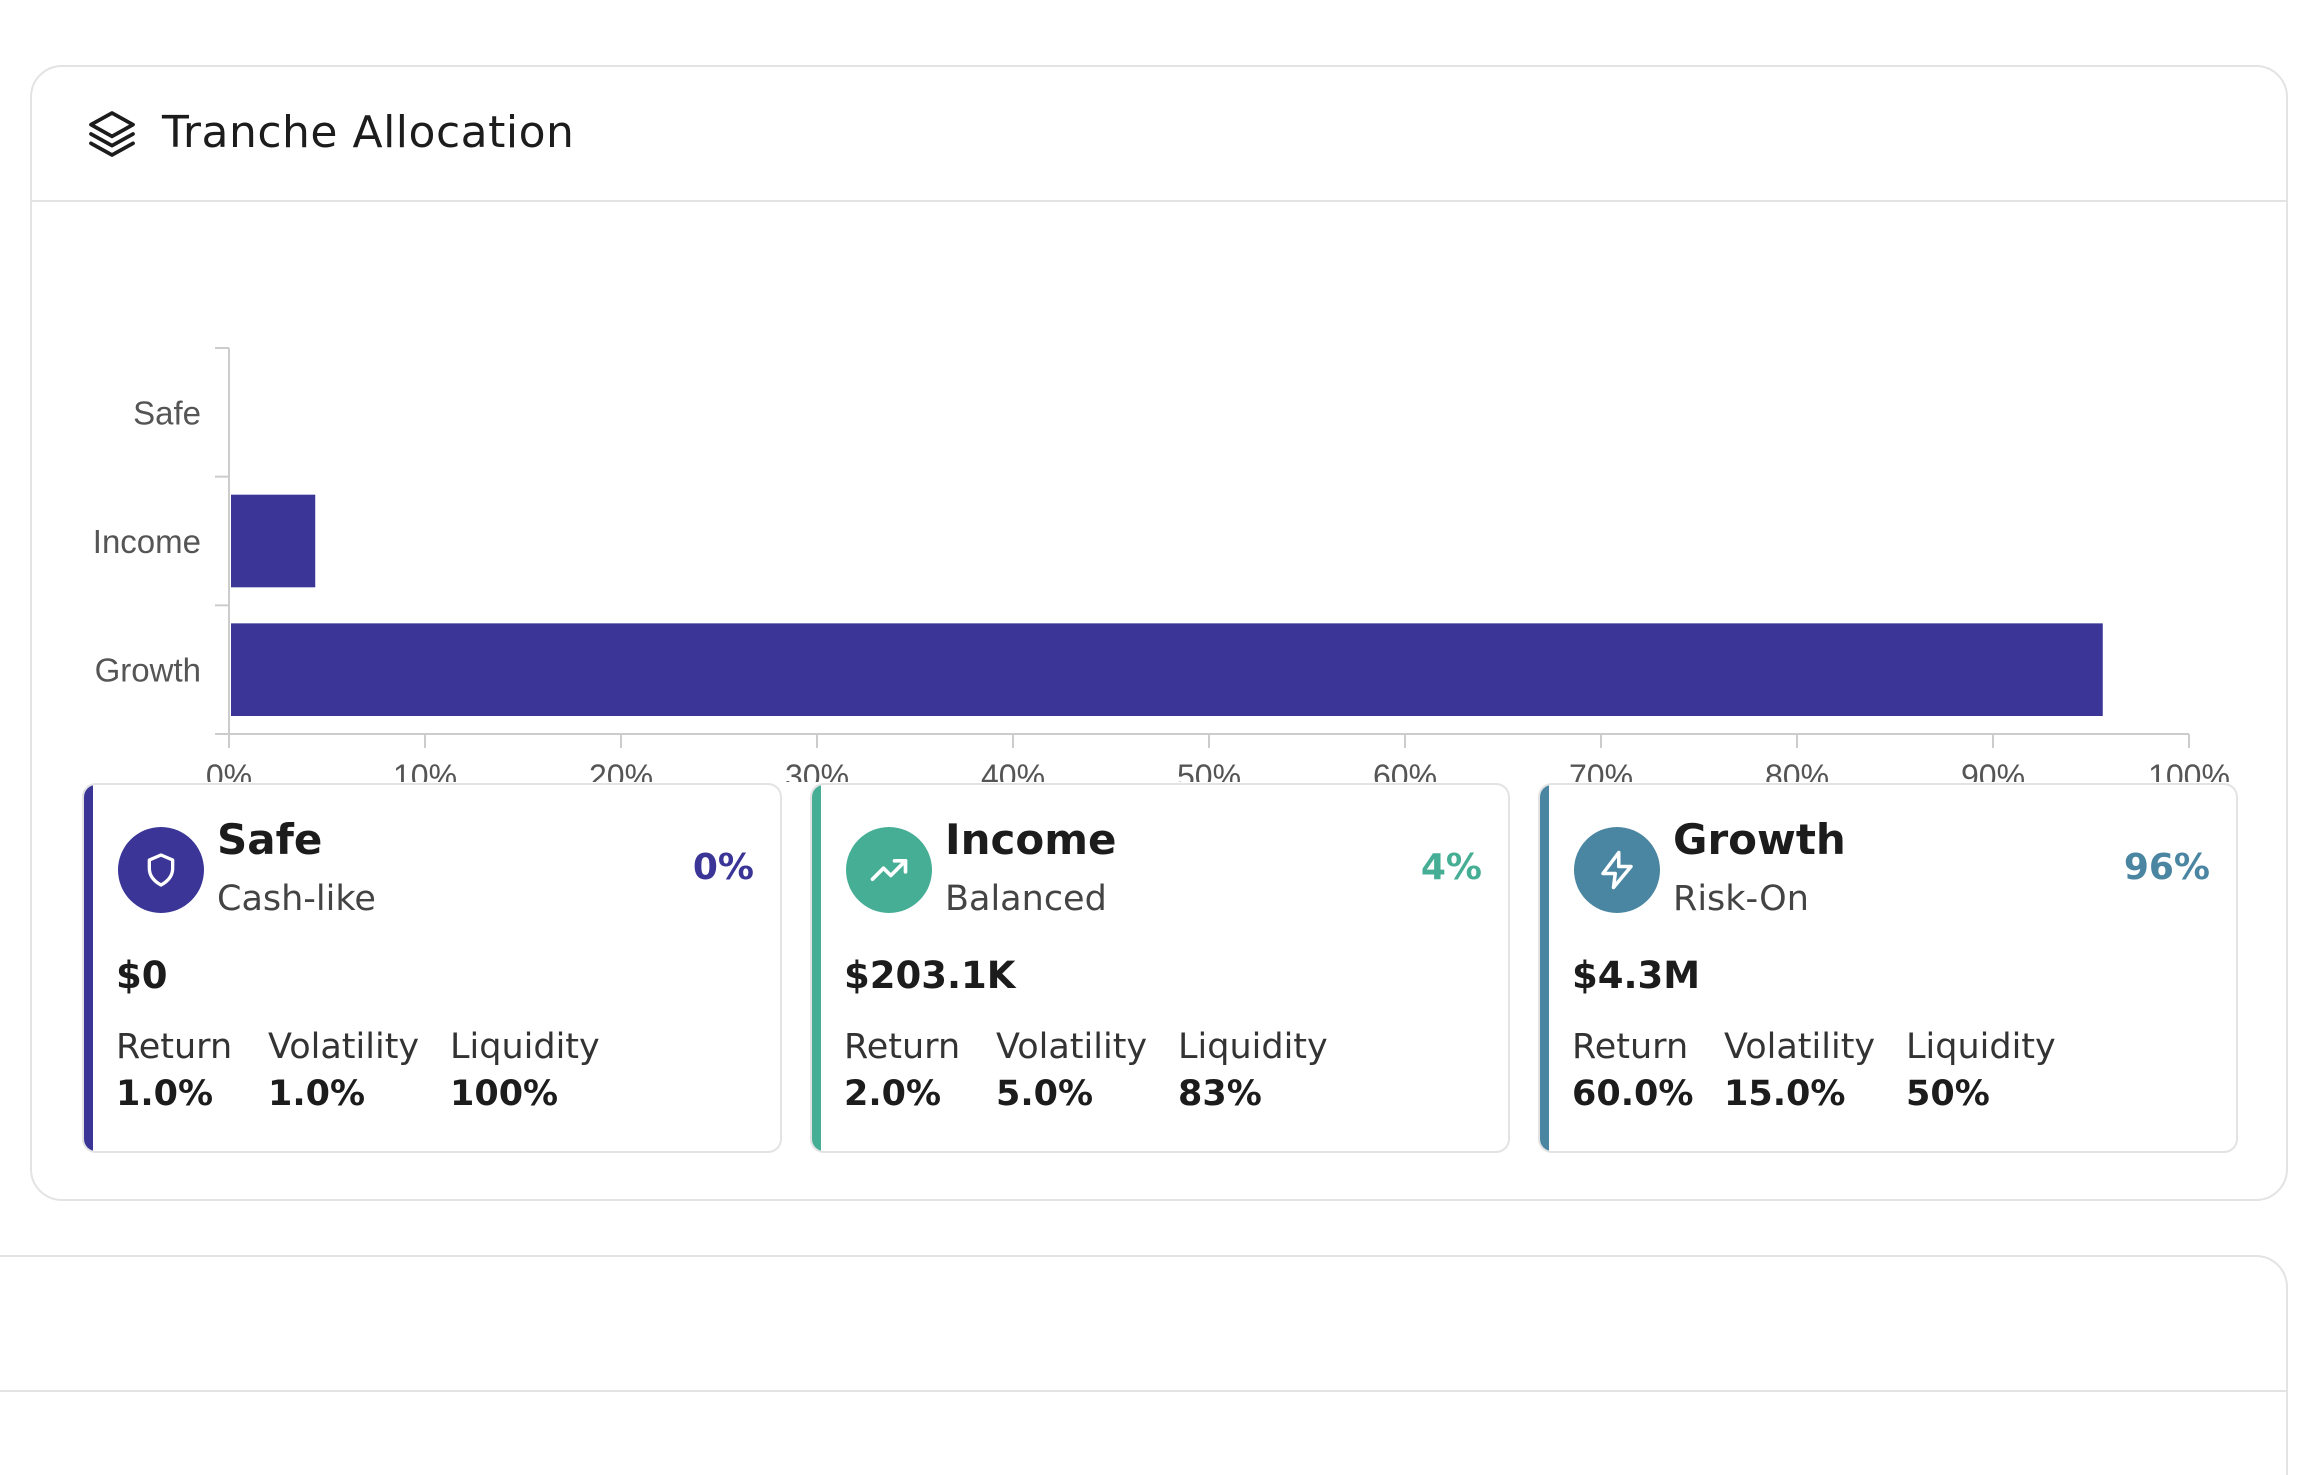 The height and width of the screenshot is (1475, 2304). What do you see at coordinates (930, 975) in the screenshot?
I see `tranche-amount: $203.1K` at bounding box center [930, 975].